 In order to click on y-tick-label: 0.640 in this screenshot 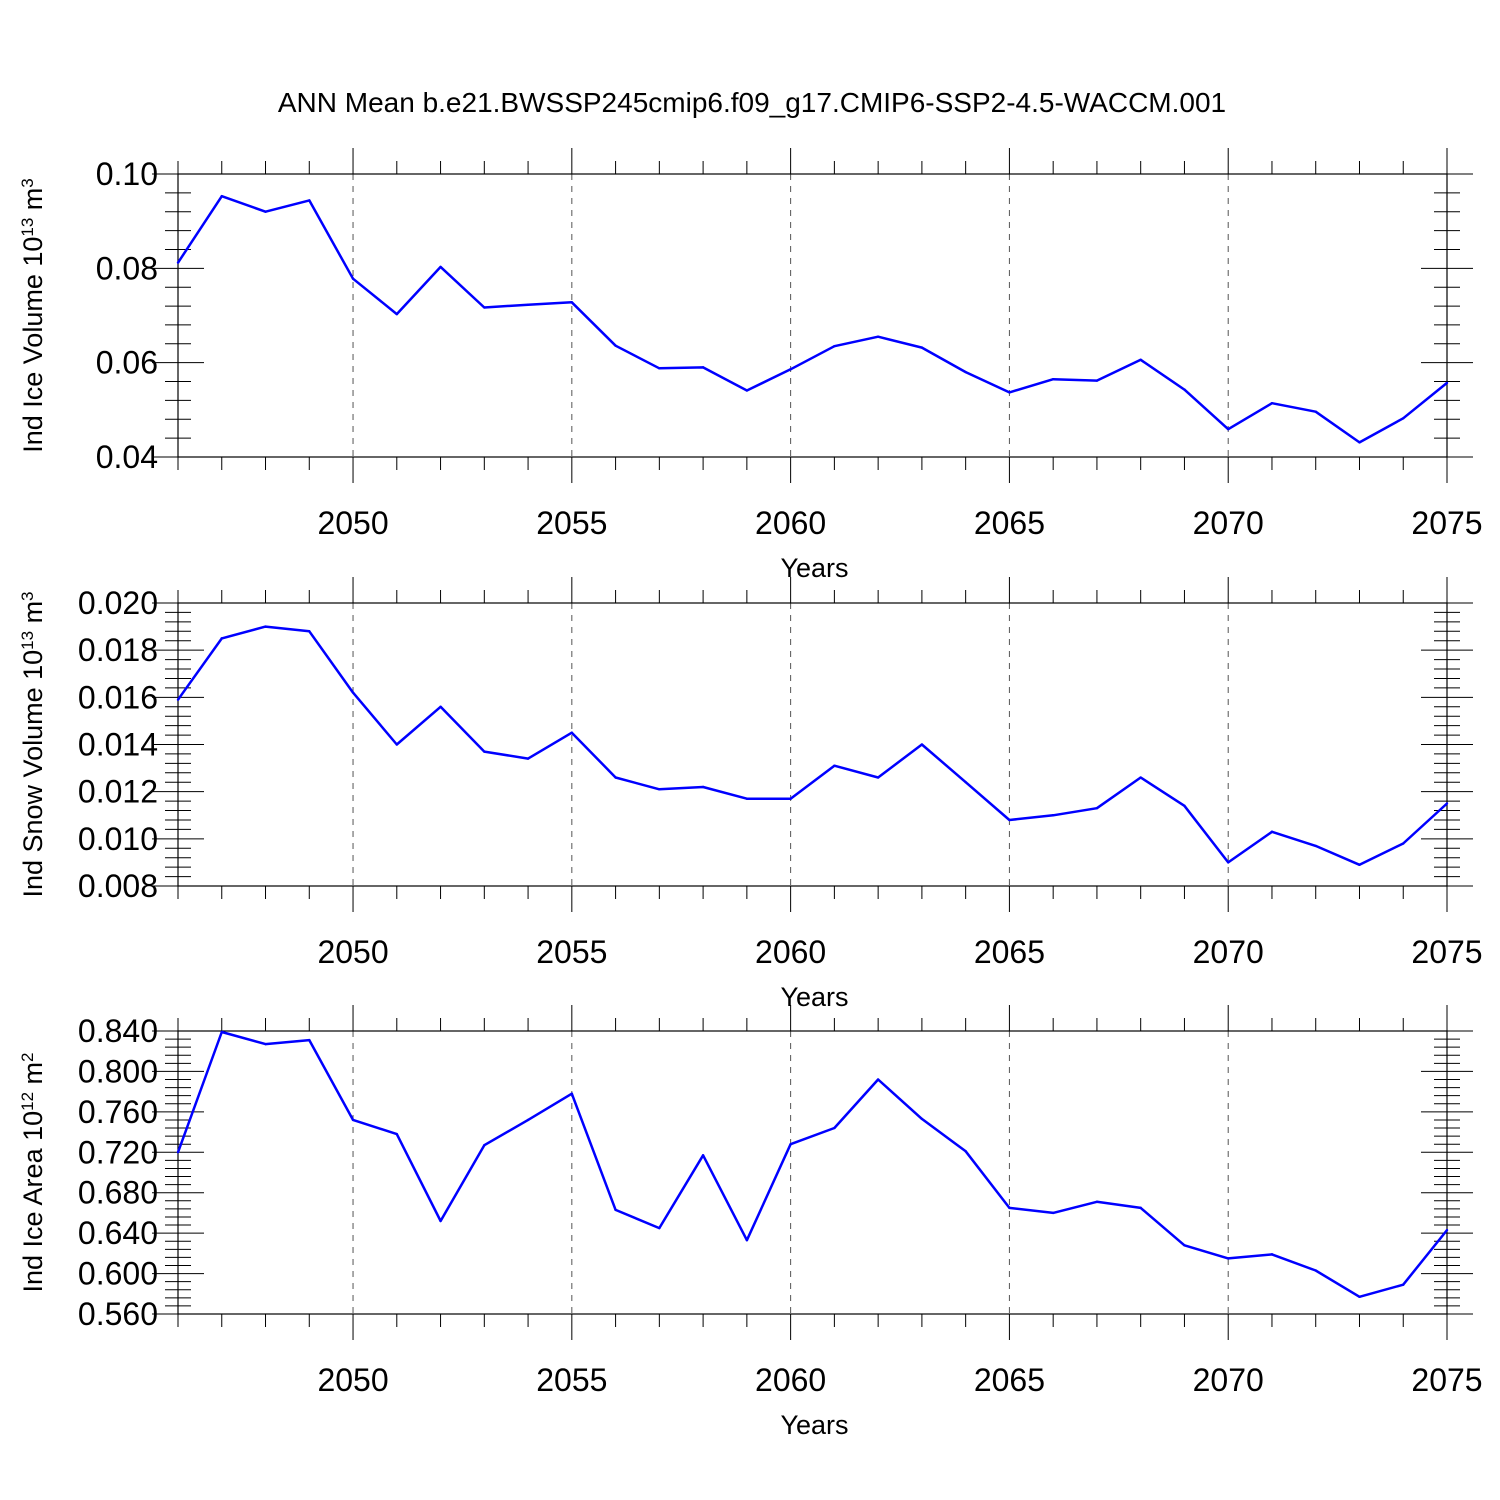, I will do `click(118, 1233)`.